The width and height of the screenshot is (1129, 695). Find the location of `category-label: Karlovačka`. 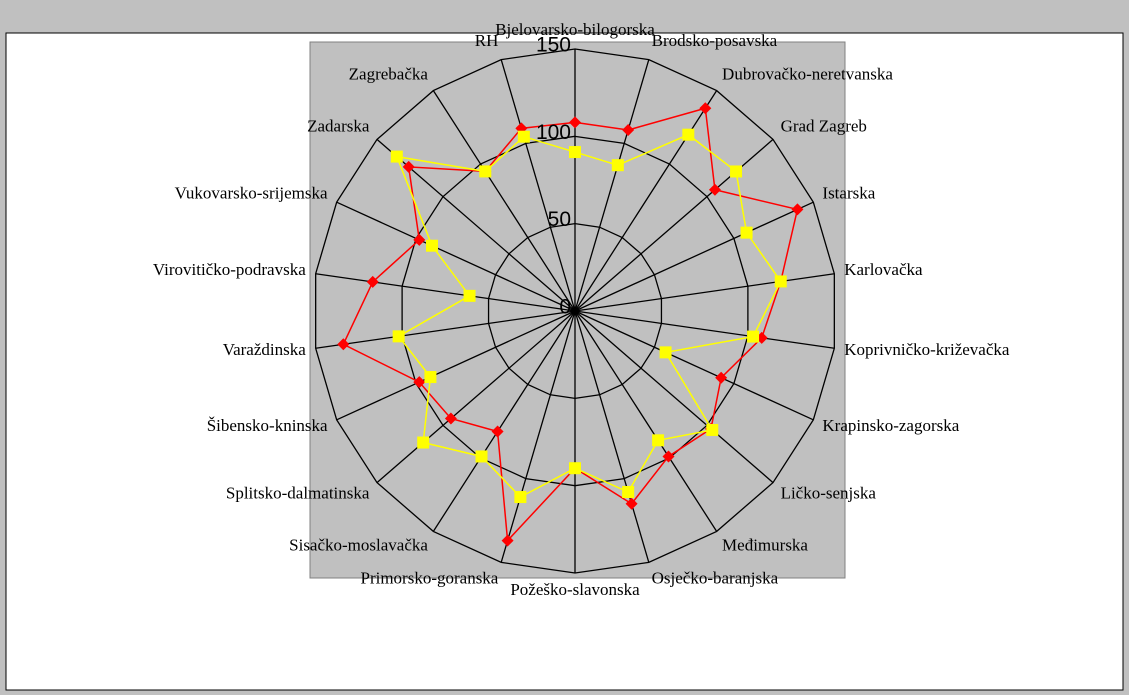

category-label: Karlovačka is located at coordinates (883, 269).